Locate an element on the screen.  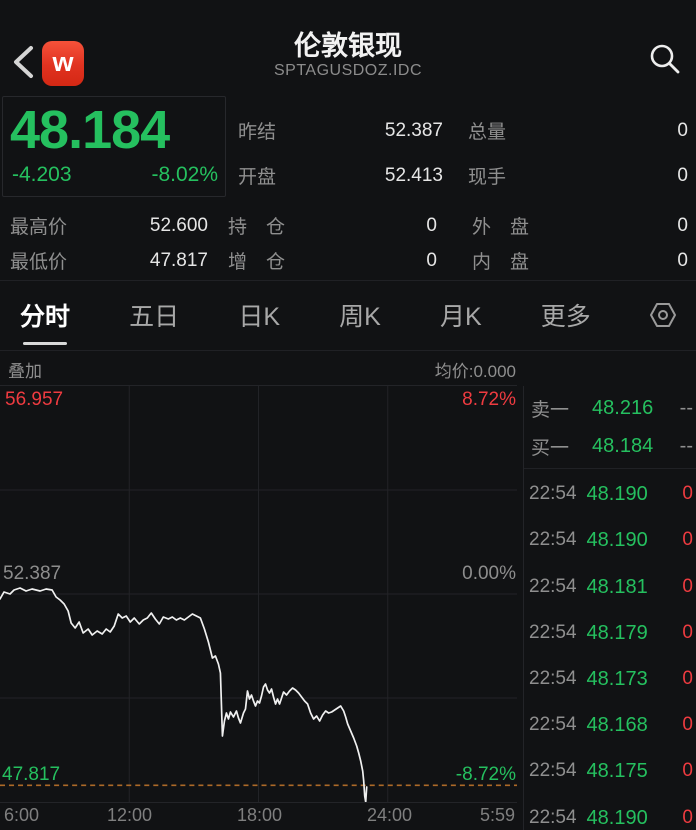
field-label: 外 盘 is located at coordinates (501, 227).